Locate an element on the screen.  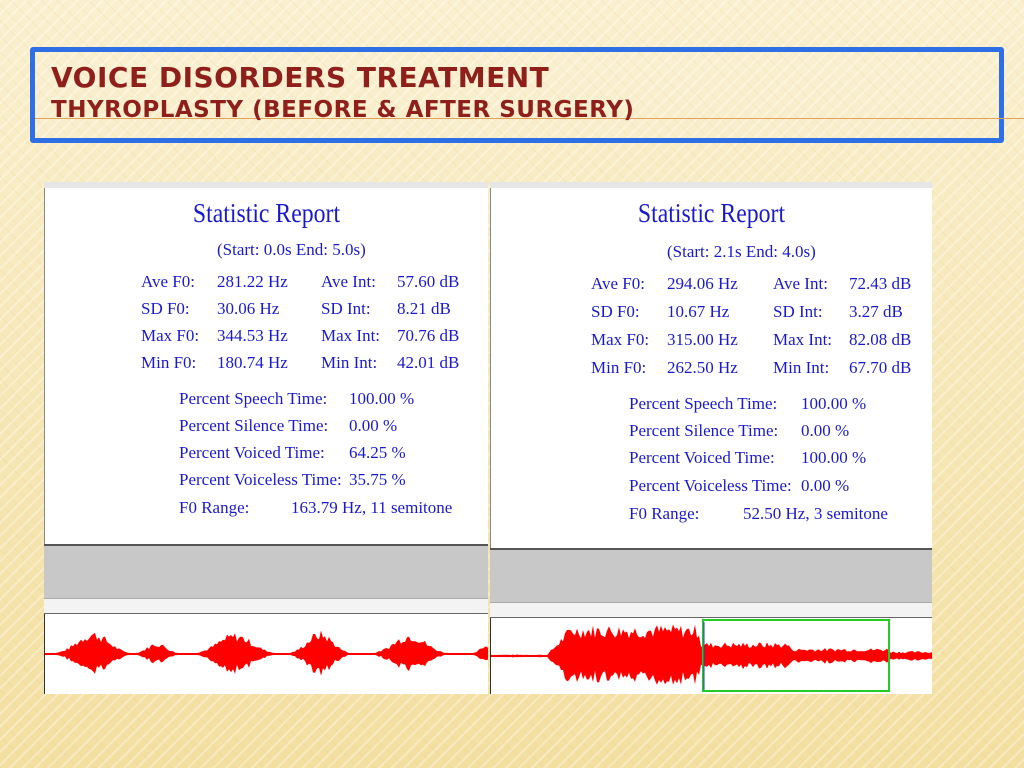
stat-value: 281.22 Hz is located at coordinates (252, 281).